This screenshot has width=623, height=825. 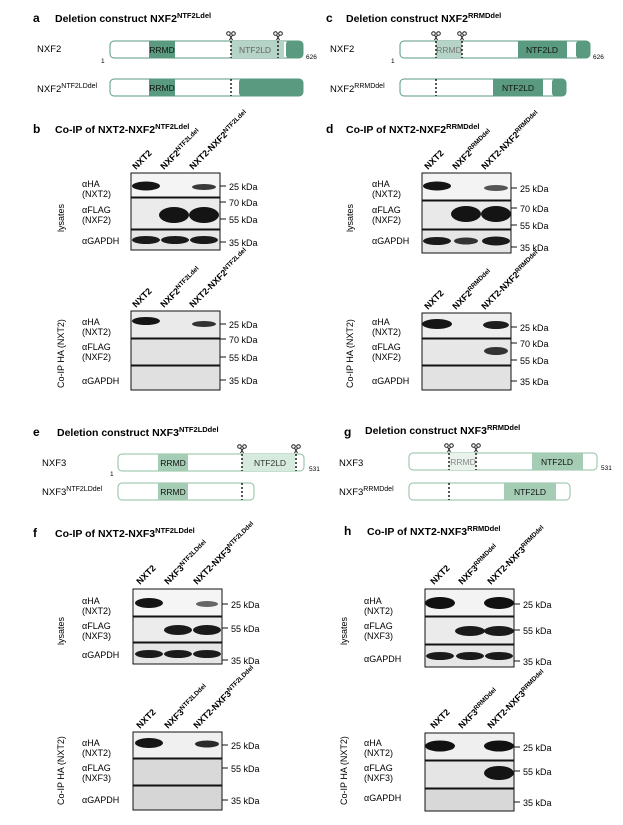 What do you see at coordinates (583, 49) in the screenshot?
I see `c-terminal-region` at bounding box center [583, 49].